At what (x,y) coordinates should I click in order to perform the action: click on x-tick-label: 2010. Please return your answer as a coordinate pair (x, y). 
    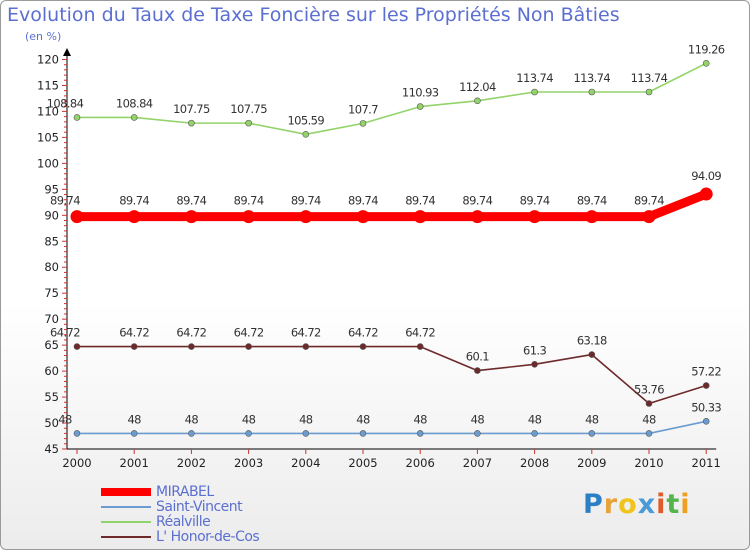
    Looking at the image, I should click on (648, 463).